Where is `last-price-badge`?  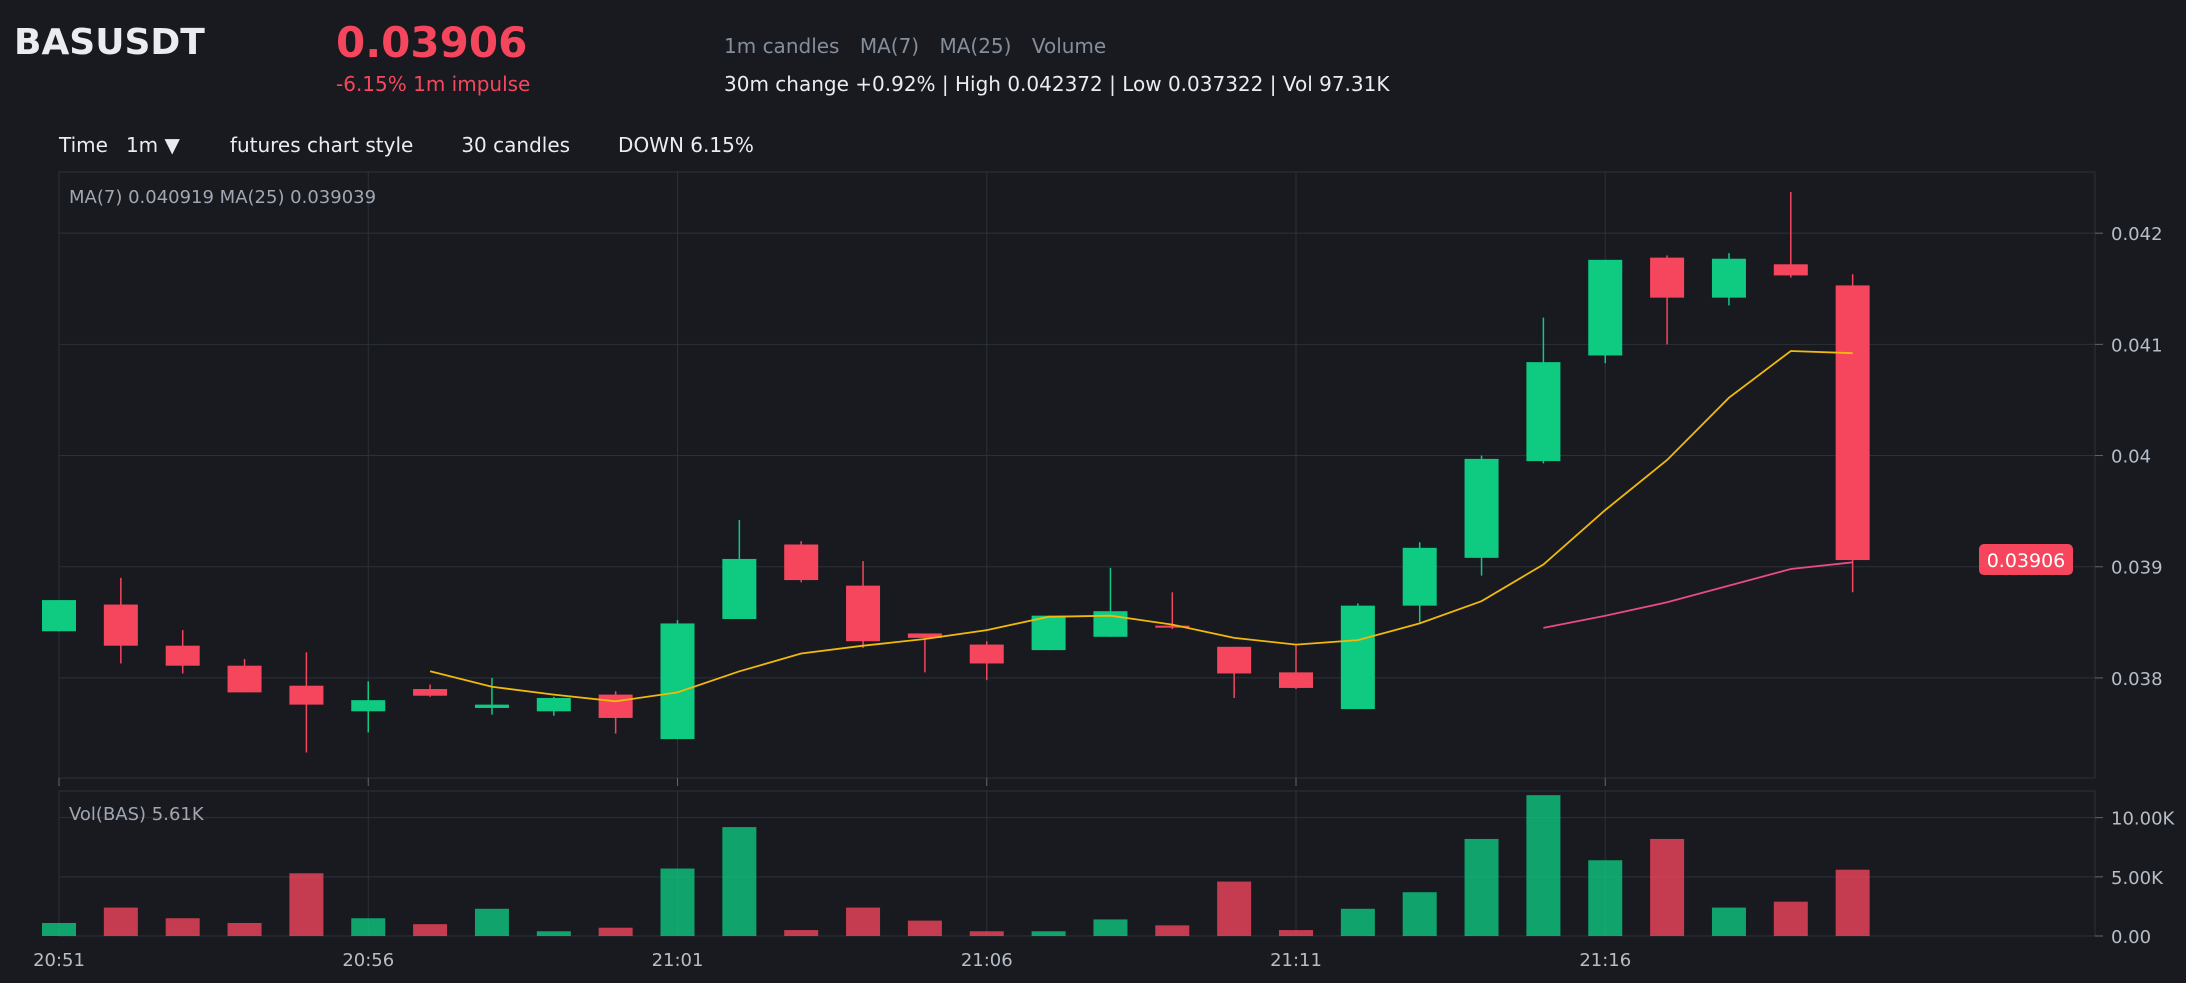
last-price-badge is located at coordinates (2026, 560).